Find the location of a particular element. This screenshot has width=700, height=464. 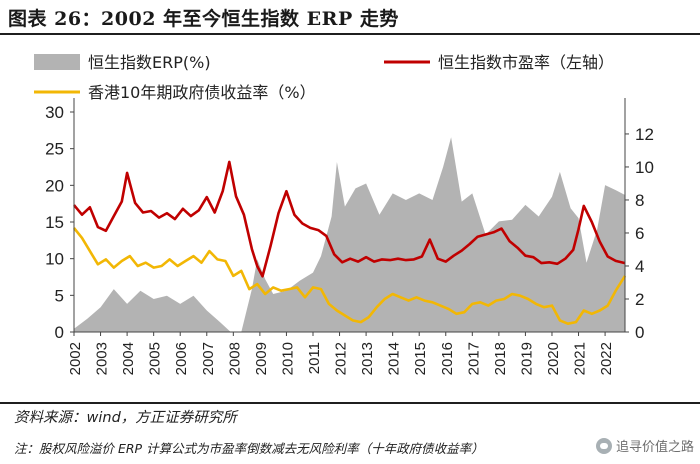

x-tick-label: 2008 is located at coordinates (234, 358).